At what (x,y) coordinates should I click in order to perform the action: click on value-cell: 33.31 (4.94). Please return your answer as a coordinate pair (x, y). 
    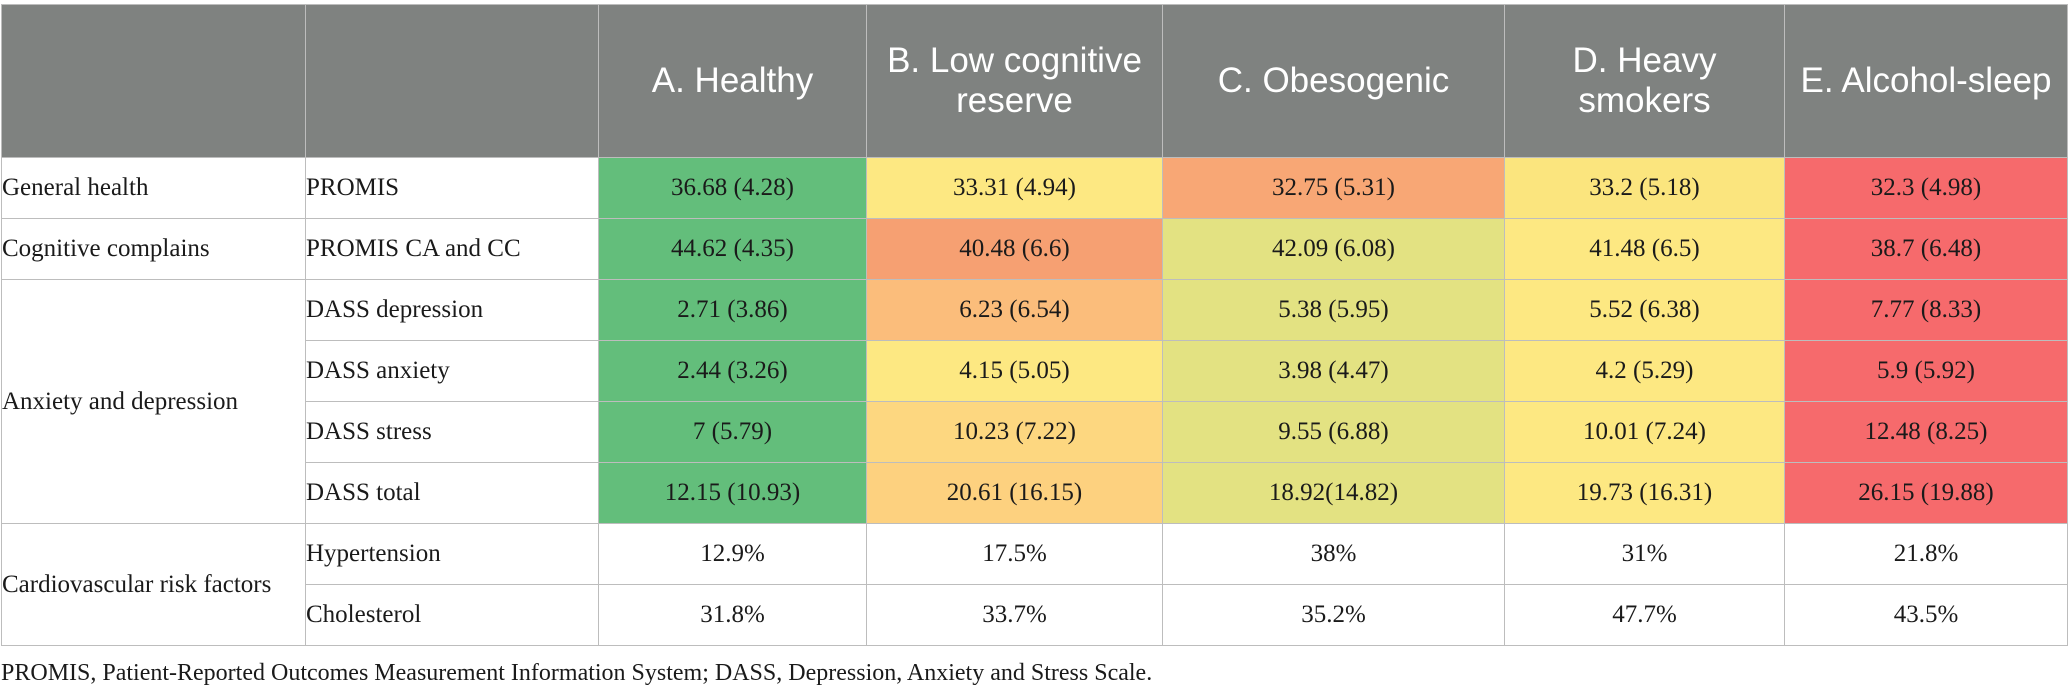
    Looking at the image, I should click on (1014, 188).